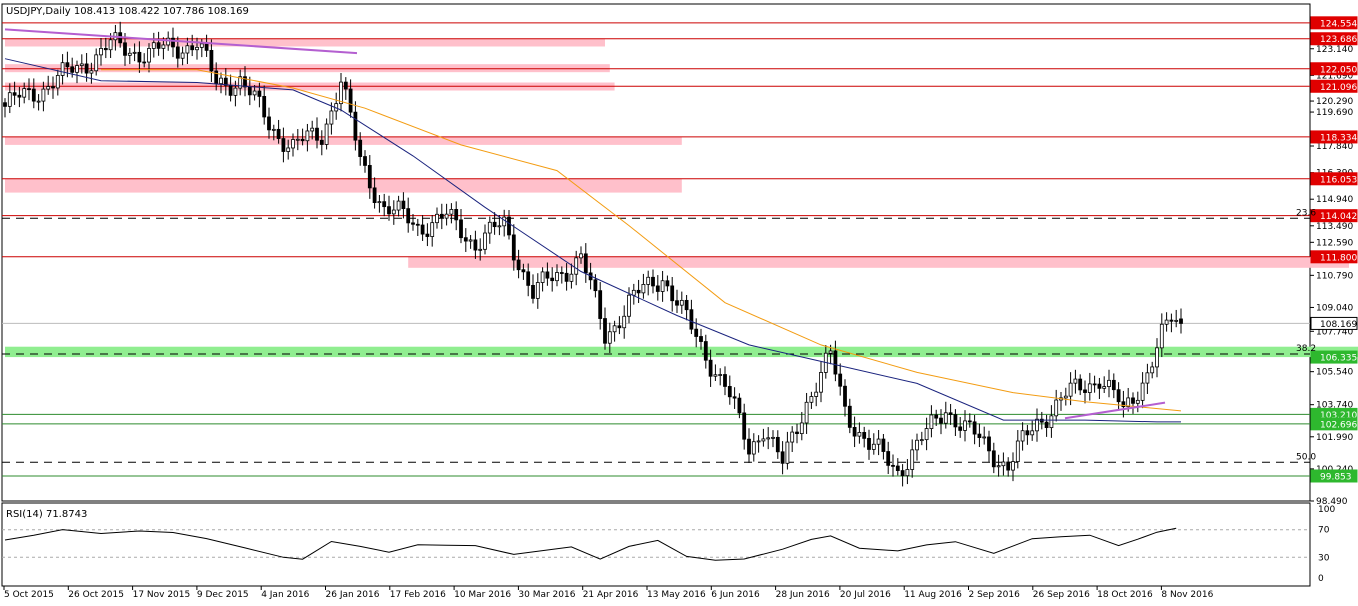 The height and width of the screenshot is (606, 1358). Describe the element at coordinates (1338, 24) in the screenshot. I see `price-tag-label: 124.554` at that location.